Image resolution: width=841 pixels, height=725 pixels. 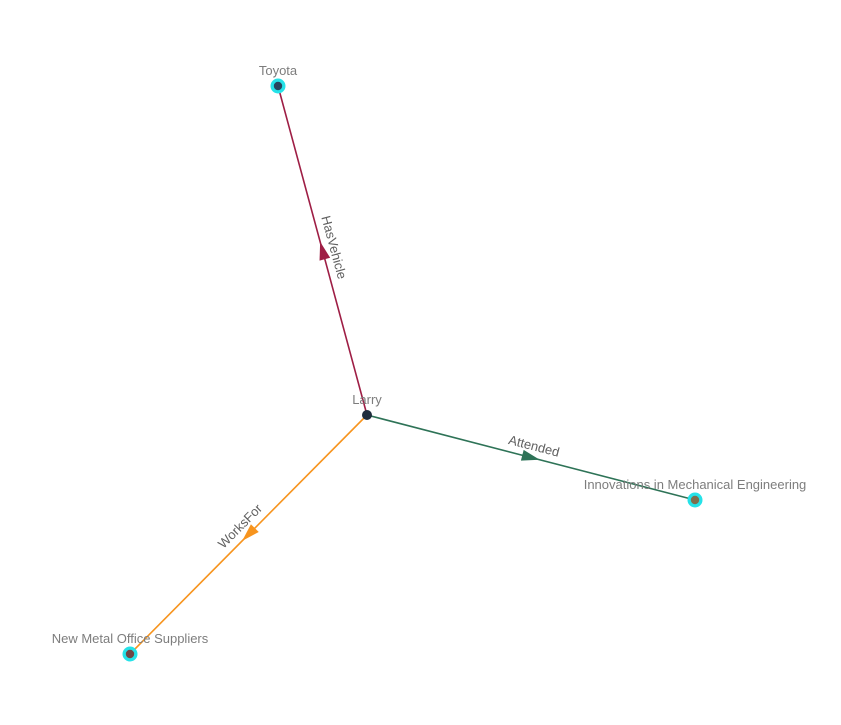 What do you see at coordinates (534, 446) in the screenshot?
I see `edge-label-attended: Attended` at bounding box center [534, 446].